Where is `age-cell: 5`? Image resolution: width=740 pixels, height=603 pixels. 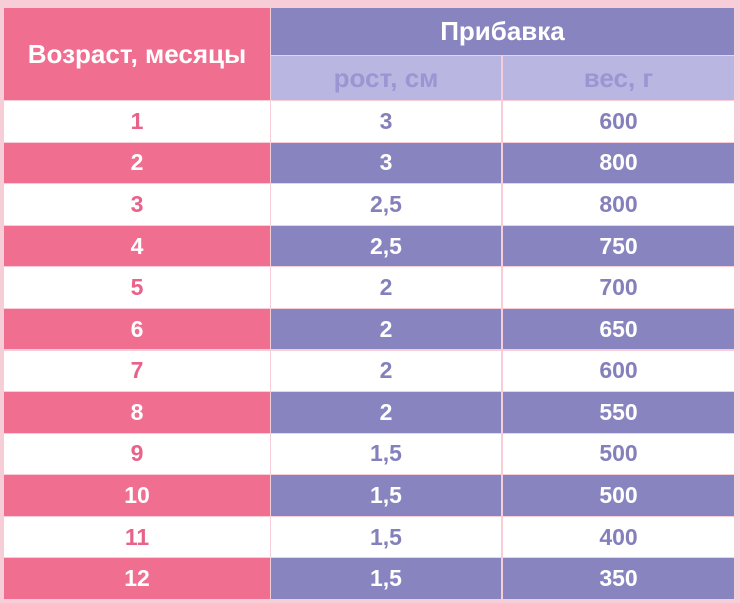
age-cell: 5 is located at coordinates (137, 287).